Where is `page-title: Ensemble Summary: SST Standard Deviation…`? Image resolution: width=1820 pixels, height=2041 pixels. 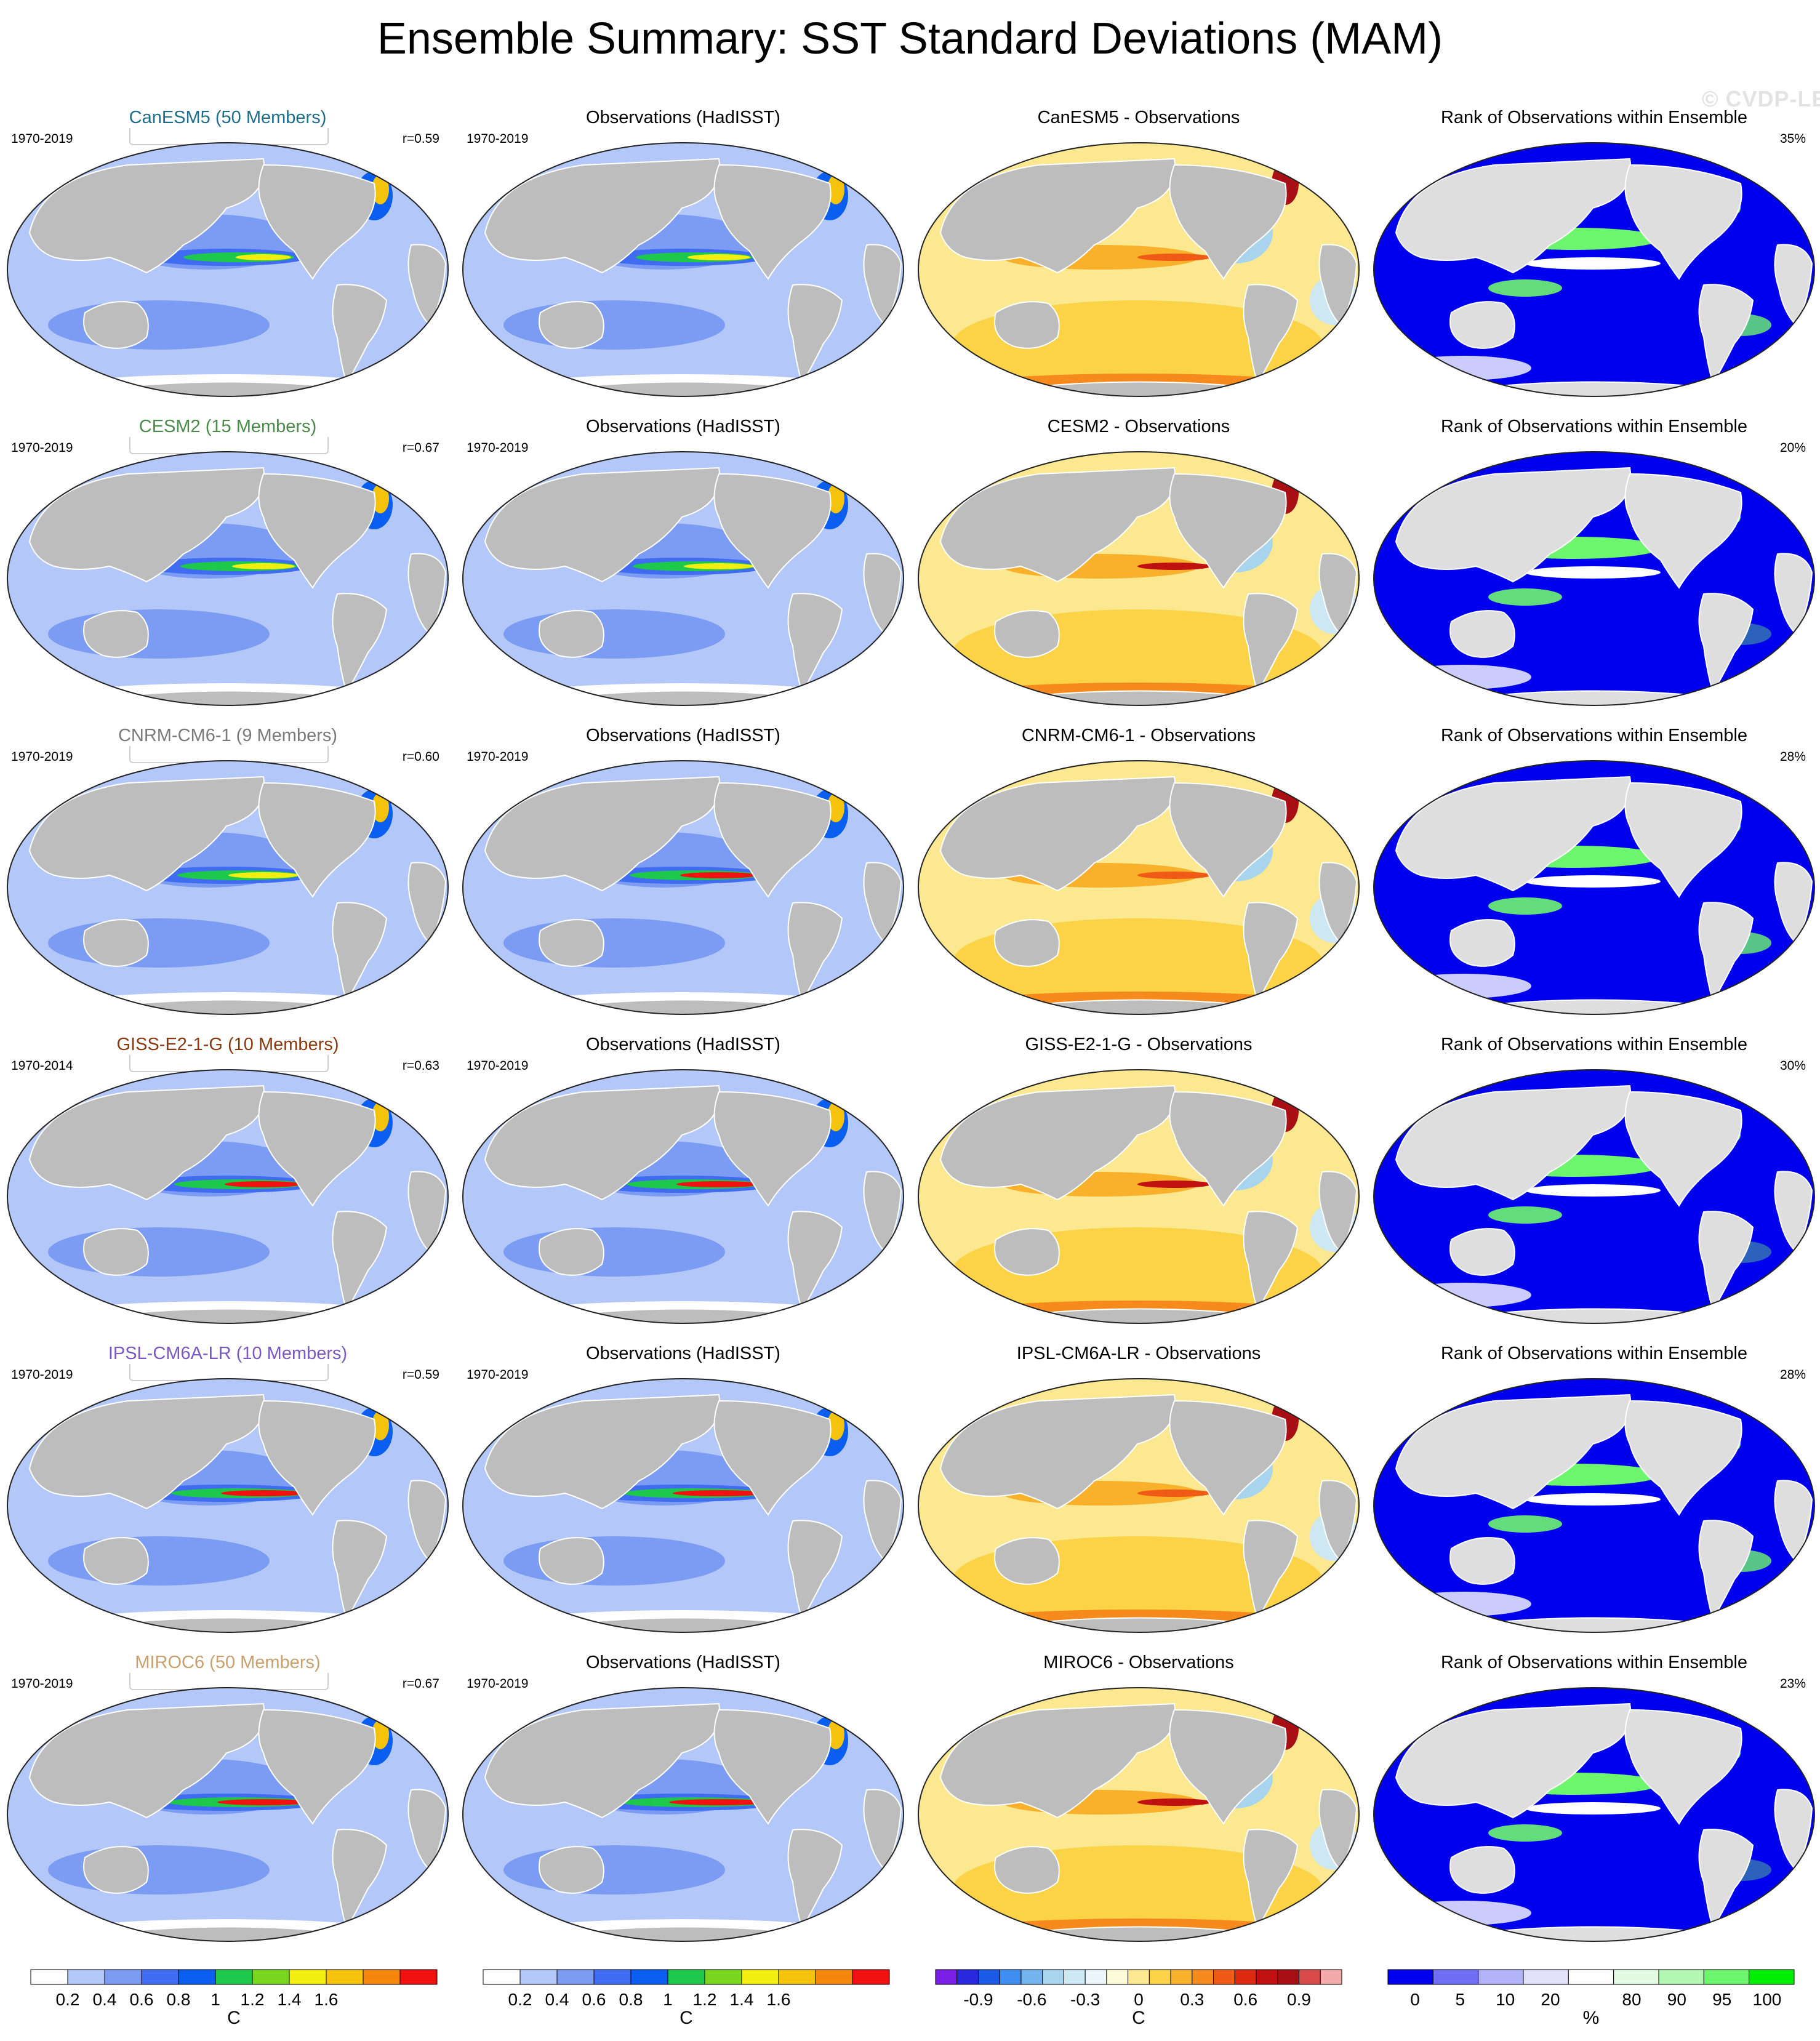
page-title: Ensemble Summary: SST Standard Deviation… is located at coordinates (910, 38).